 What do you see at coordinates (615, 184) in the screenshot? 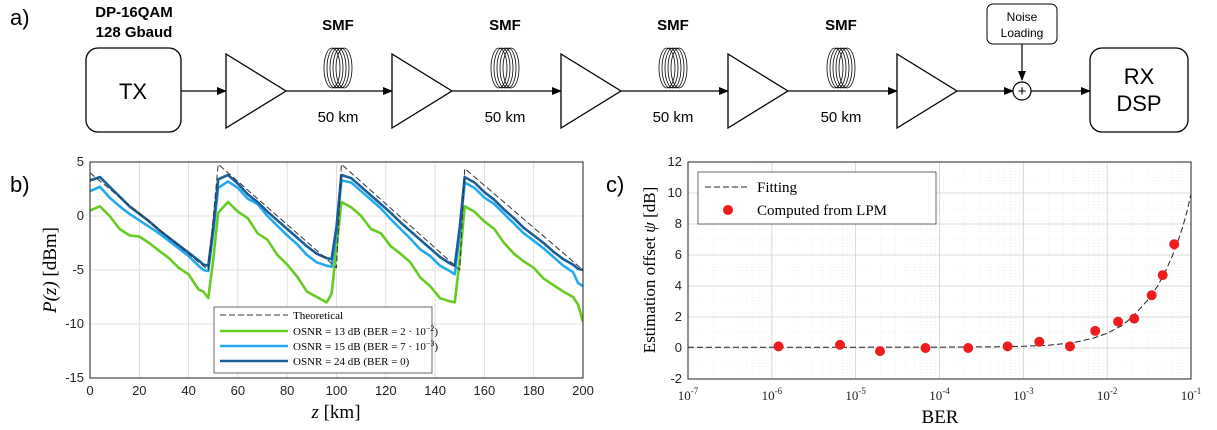
I see `panel-c-label: c)` at bounding box center [615, 184].